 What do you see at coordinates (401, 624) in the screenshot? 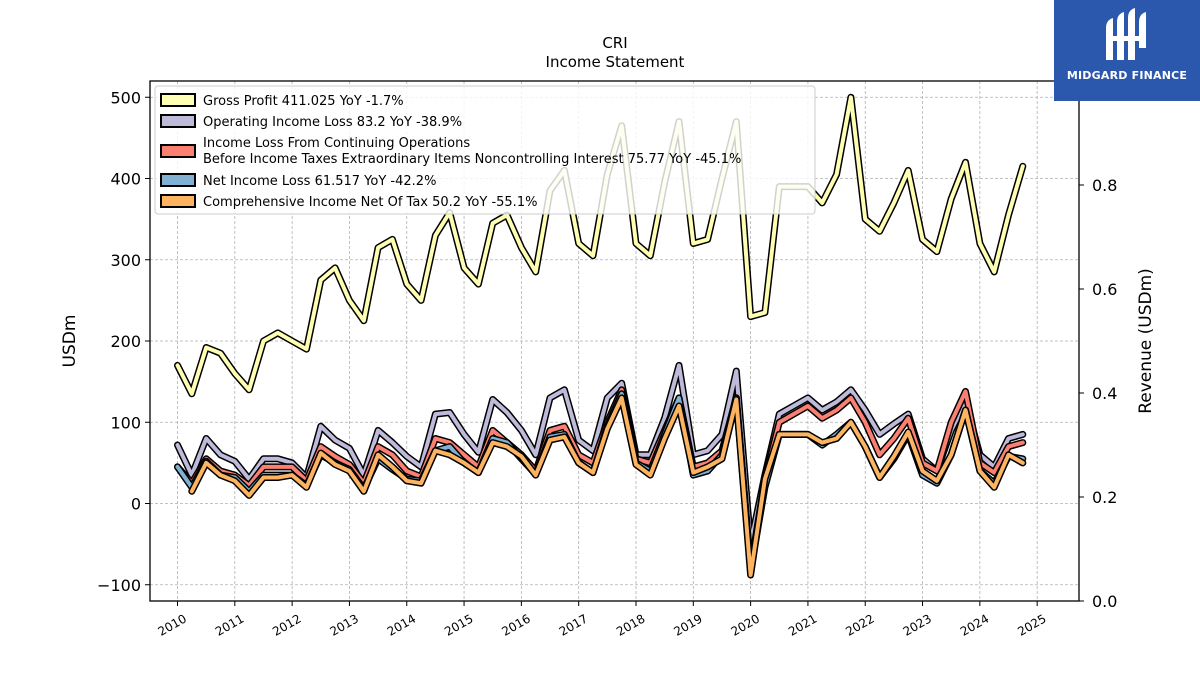
I see `x-tick-label: 2014` at bounding box center [401, 624].